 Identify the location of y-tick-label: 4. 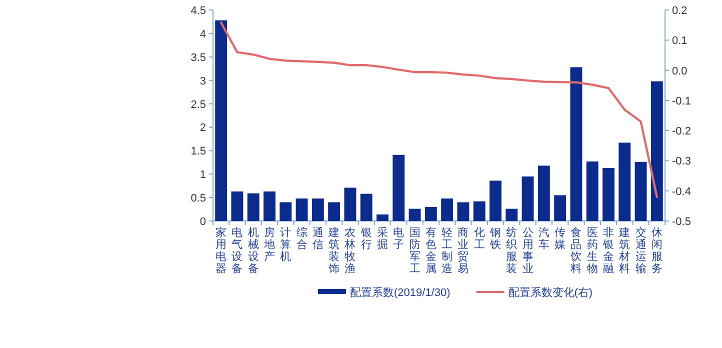
(203, 34).